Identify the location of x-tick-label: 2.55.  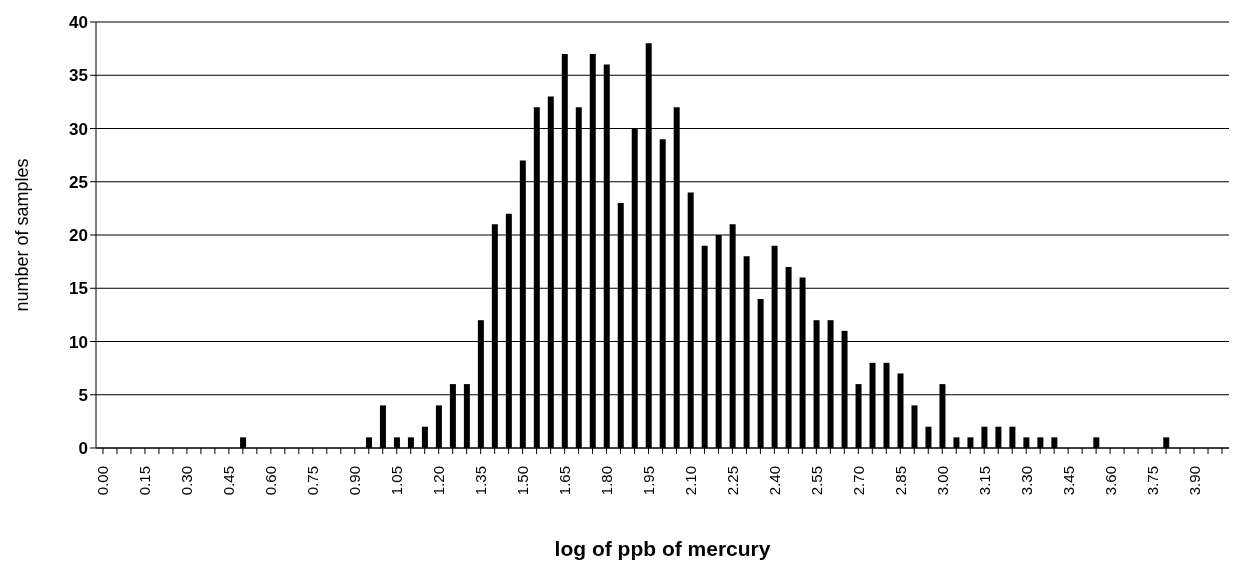
(816, 481).